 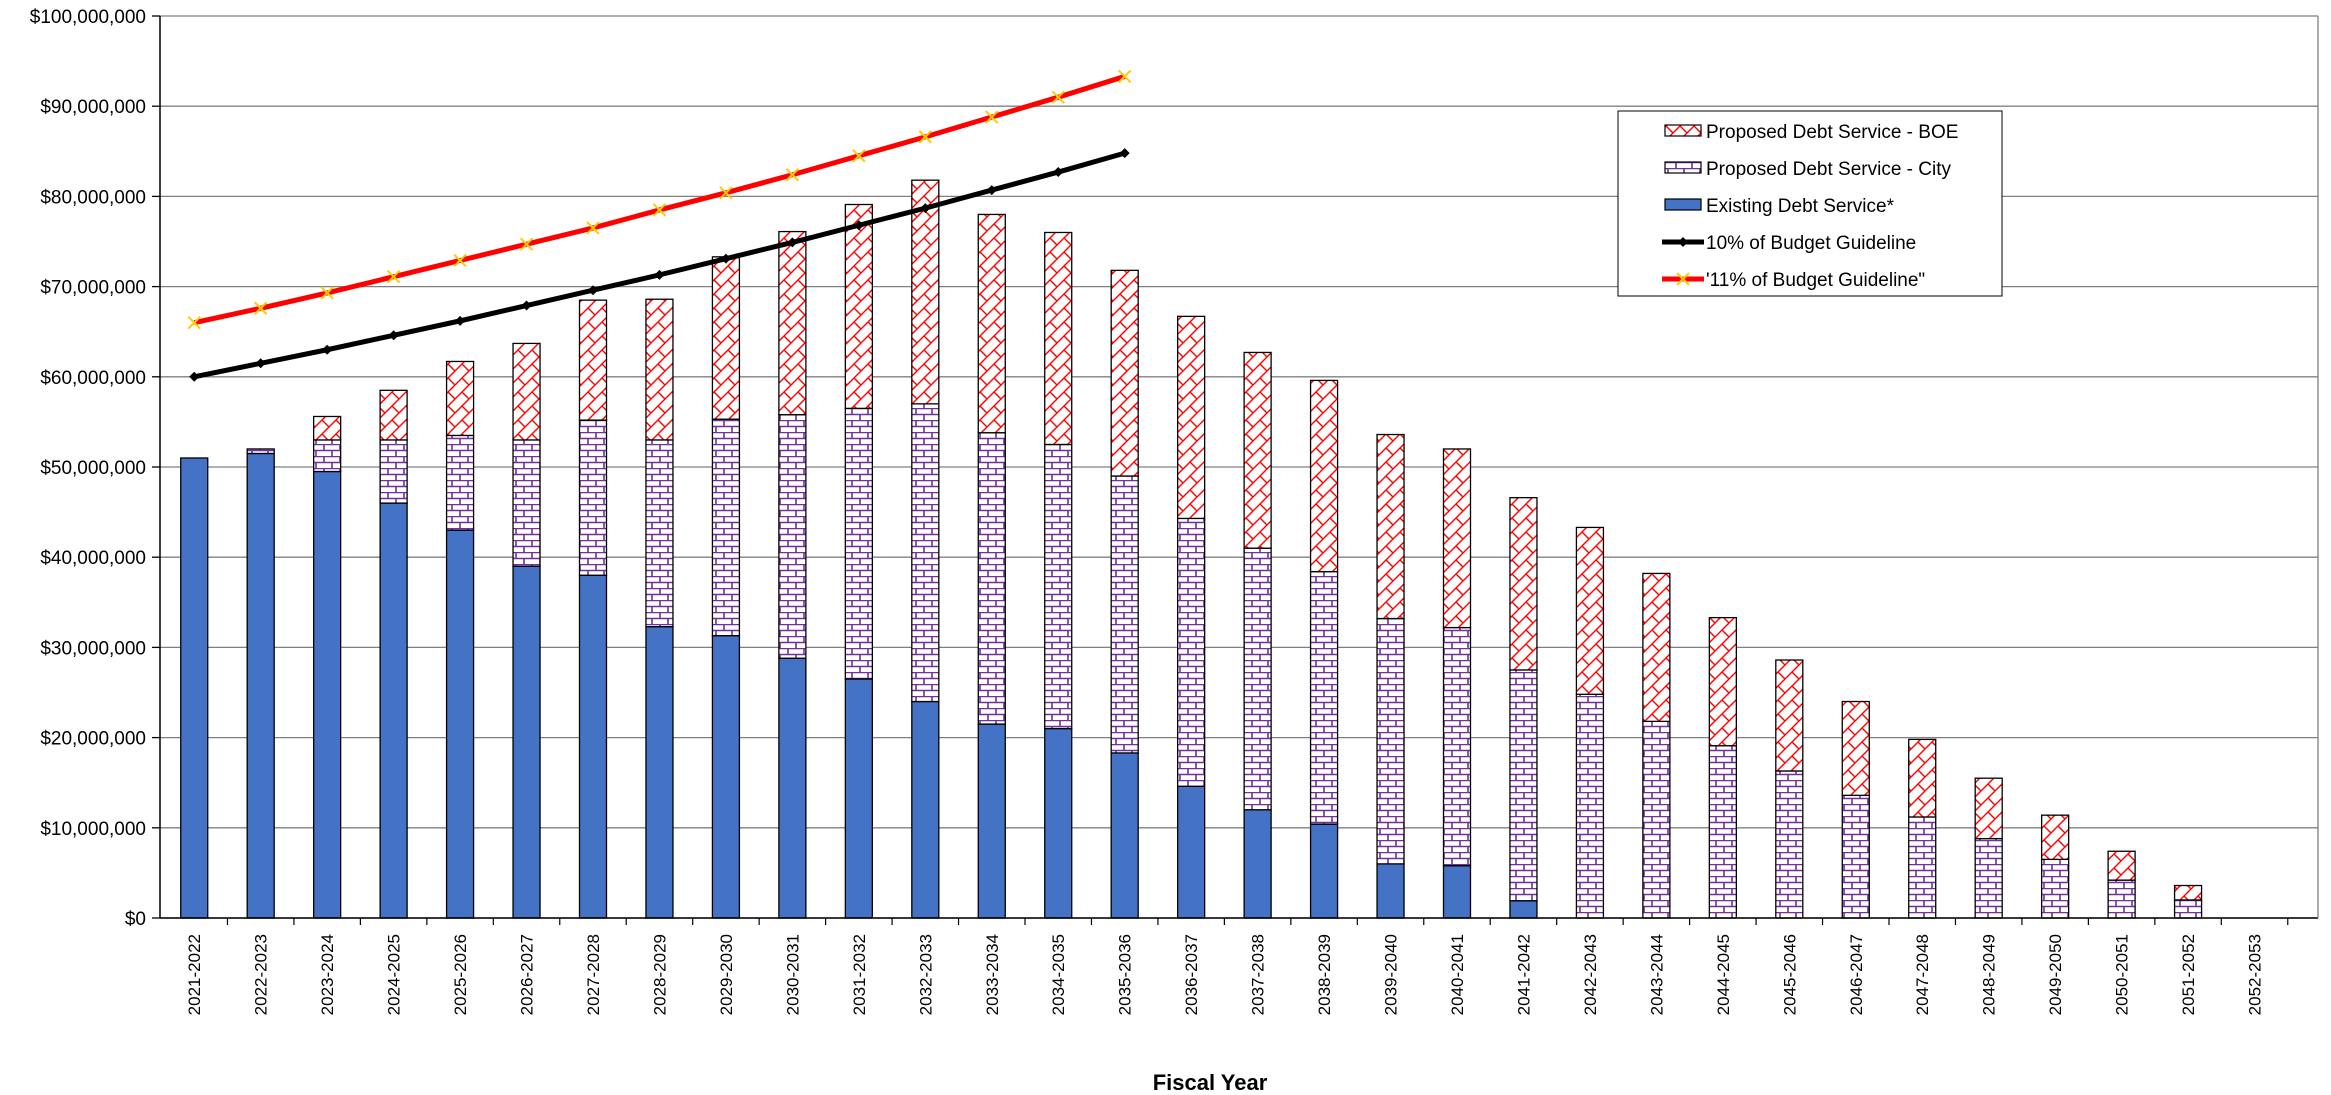 What do you see at coordinates (1191, 974) in the screenshot?
I see `x-tick-label: 2036-2037` at bounding box center [1191, 974].